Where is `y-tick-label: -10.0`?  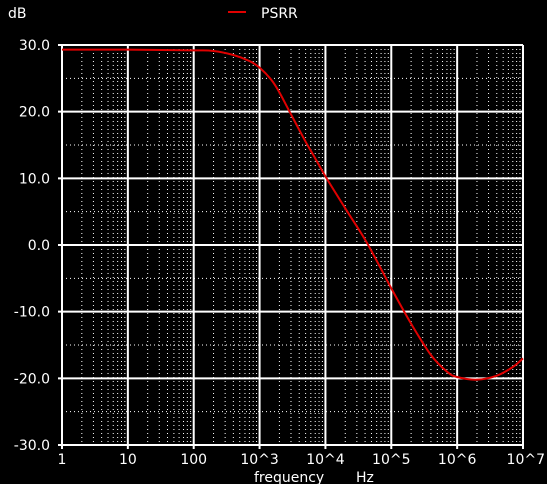
y-tick-label: -10.0 is located at coordinates (32, 313).